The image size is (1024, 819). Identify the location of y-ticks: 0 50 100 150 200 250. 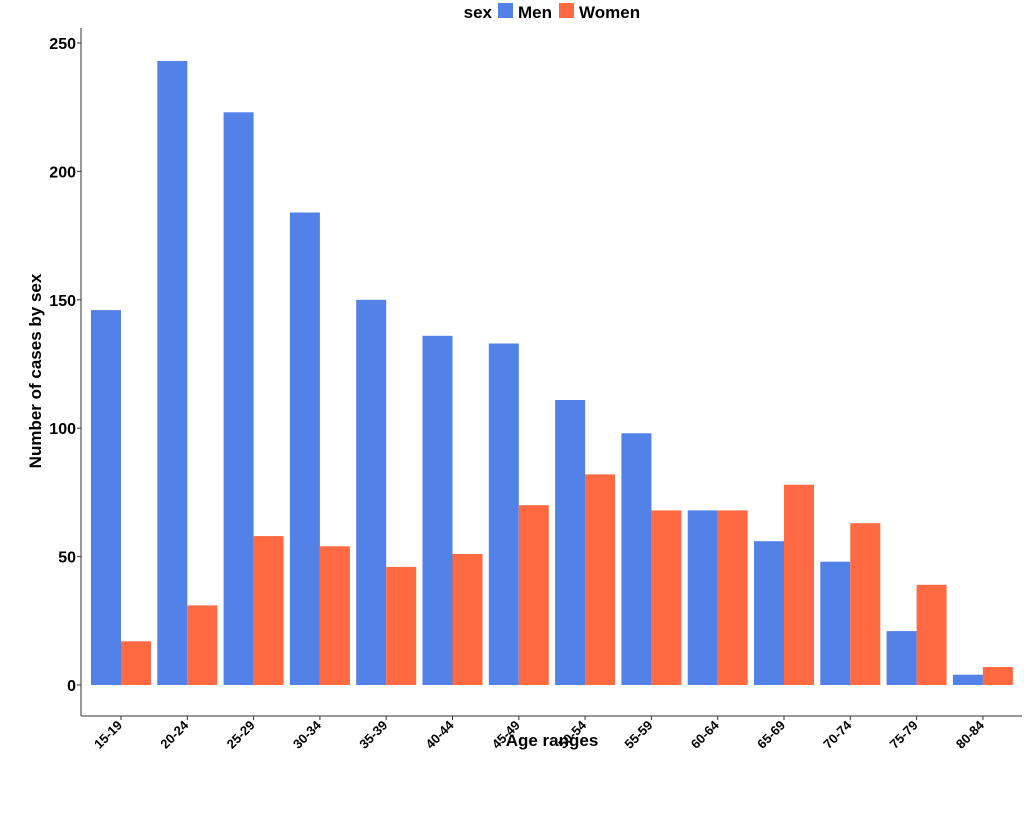
(65, 365).